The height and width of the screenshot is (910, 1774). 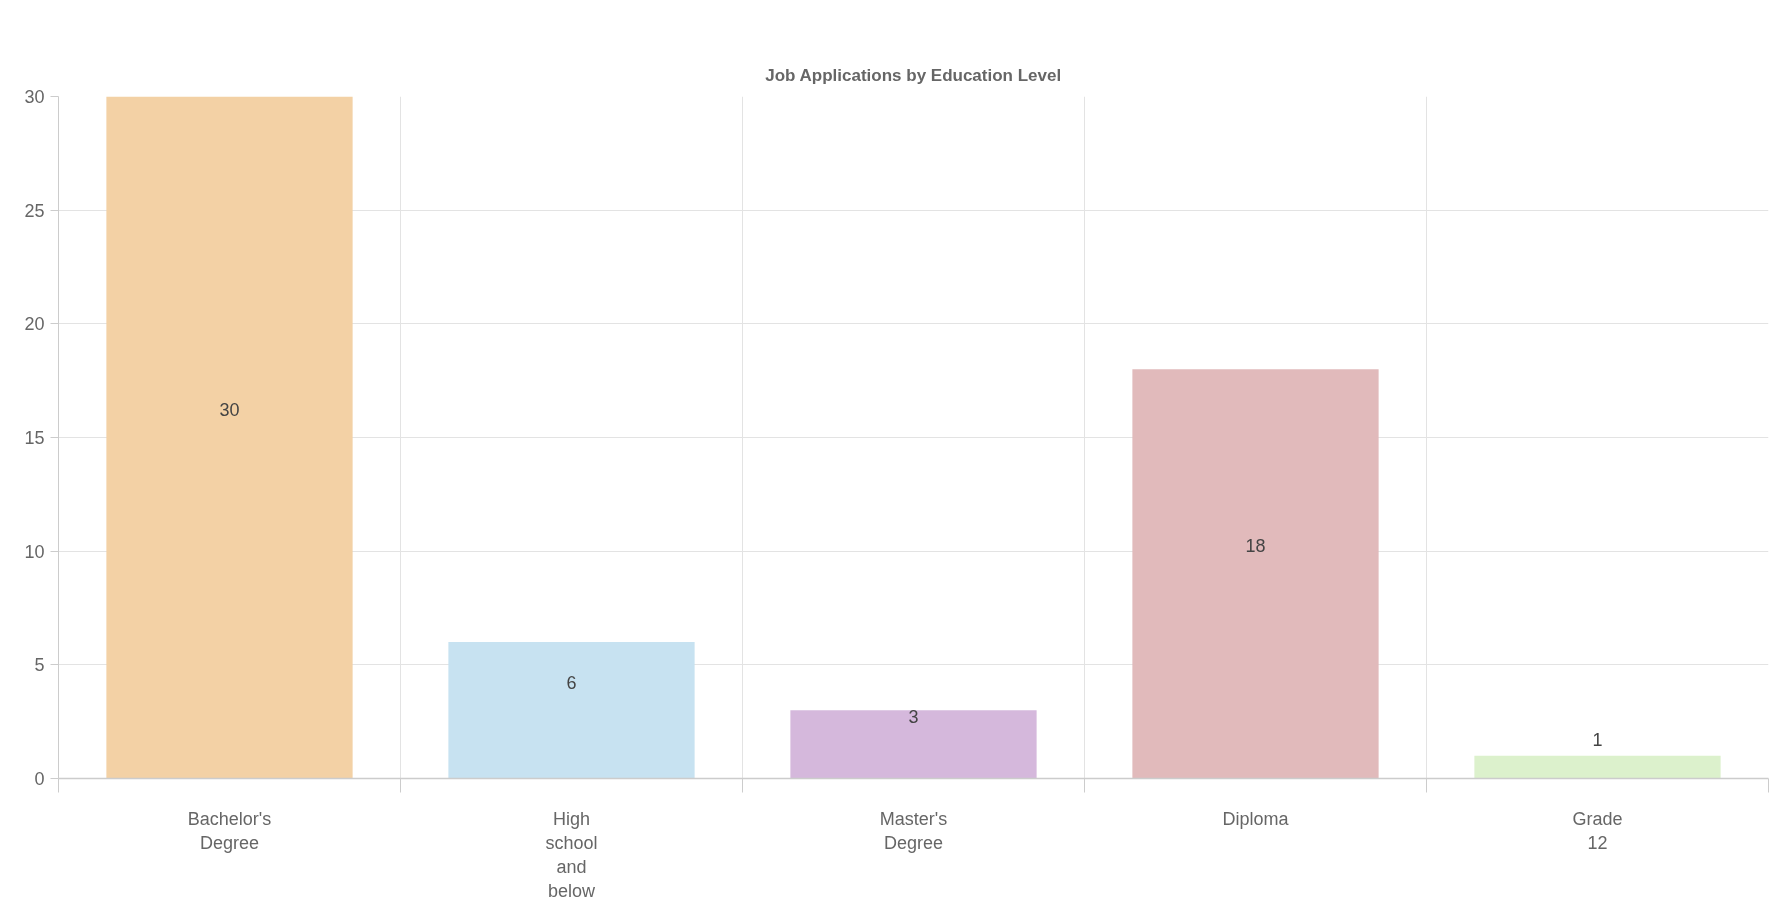 I want to click on y-tick-label: 25, so click(x=34, y=210).